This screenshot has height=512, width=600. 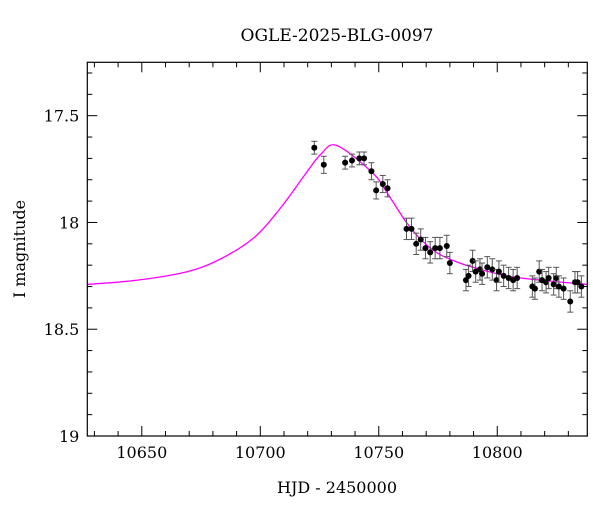 What do you see at coordinates (19, 249) in the screenshot?
I see `y-axis-label: I magnitude` at bounding box center [19, 249].